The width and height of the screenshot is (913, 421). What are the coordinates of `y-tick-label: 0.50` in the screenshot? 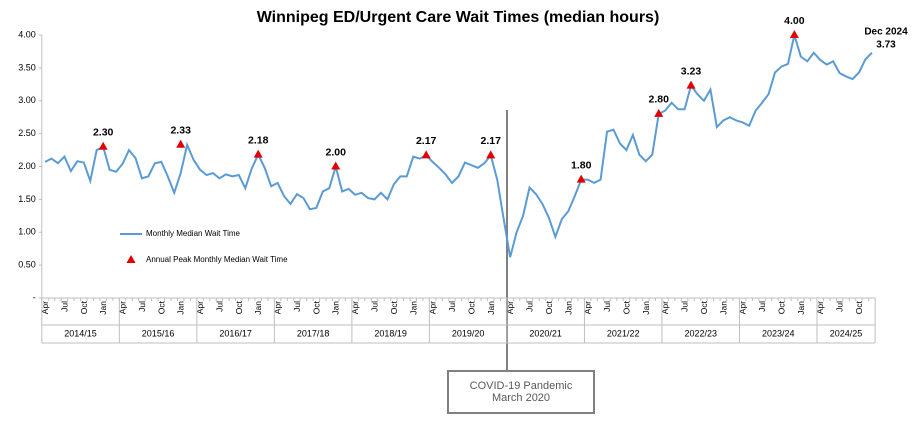 It's located at (27, 265).